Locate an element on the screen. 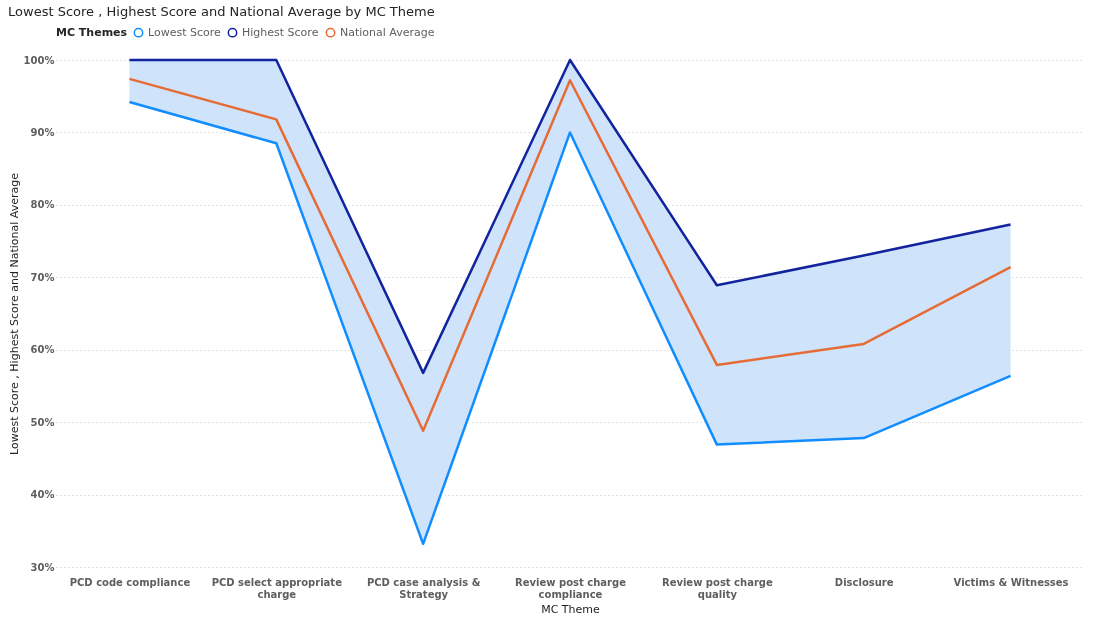  x-tick-label: Disclosure is located at coordinates (864, 582).